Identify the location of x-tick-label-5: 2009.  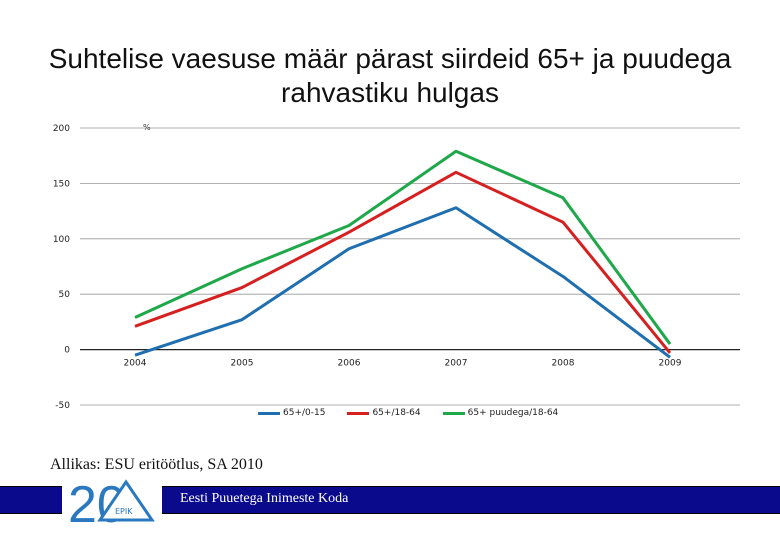
(670, 364).